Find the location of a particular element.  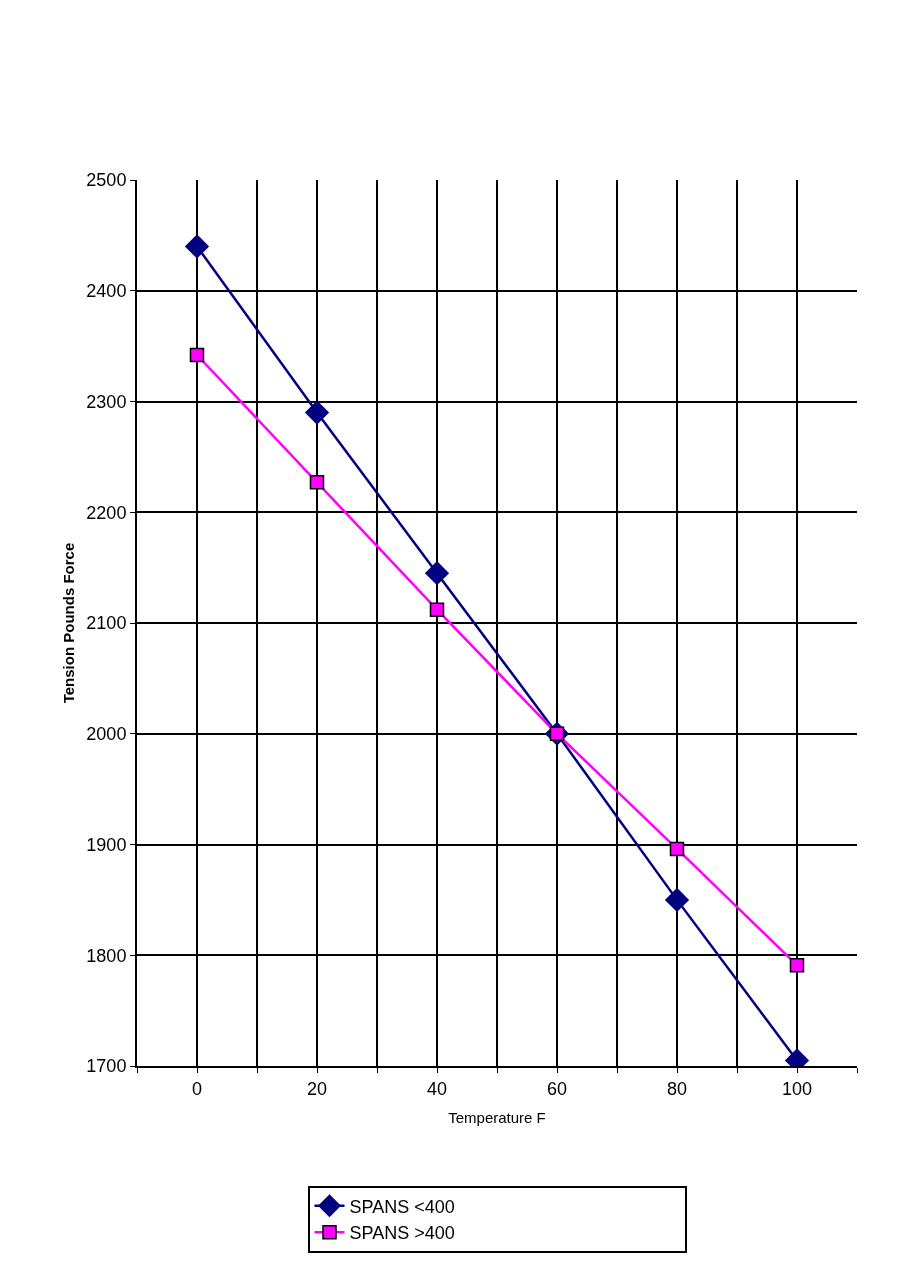

x-tick-label: 100 is located at coordinates (797, 1088).